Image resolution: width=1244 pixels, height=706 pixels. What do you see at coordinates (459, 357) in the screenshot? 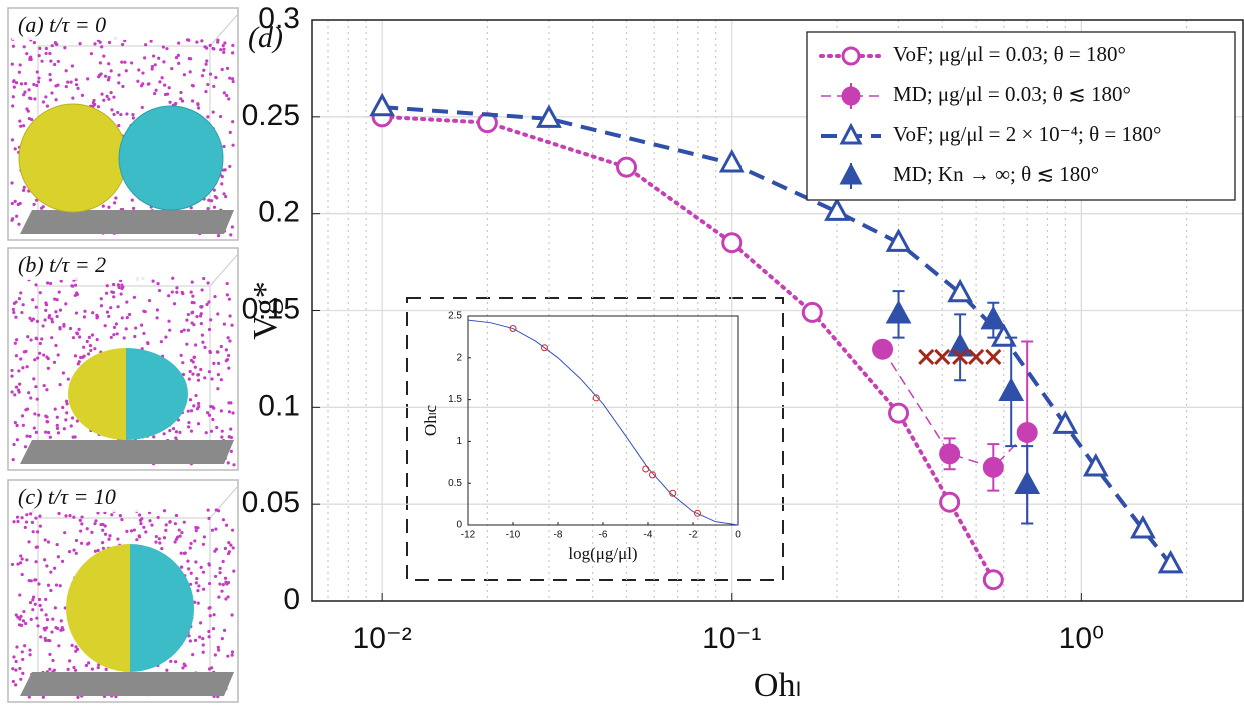
I see `y-tick-label: 2` at bounding box center [459, 357].